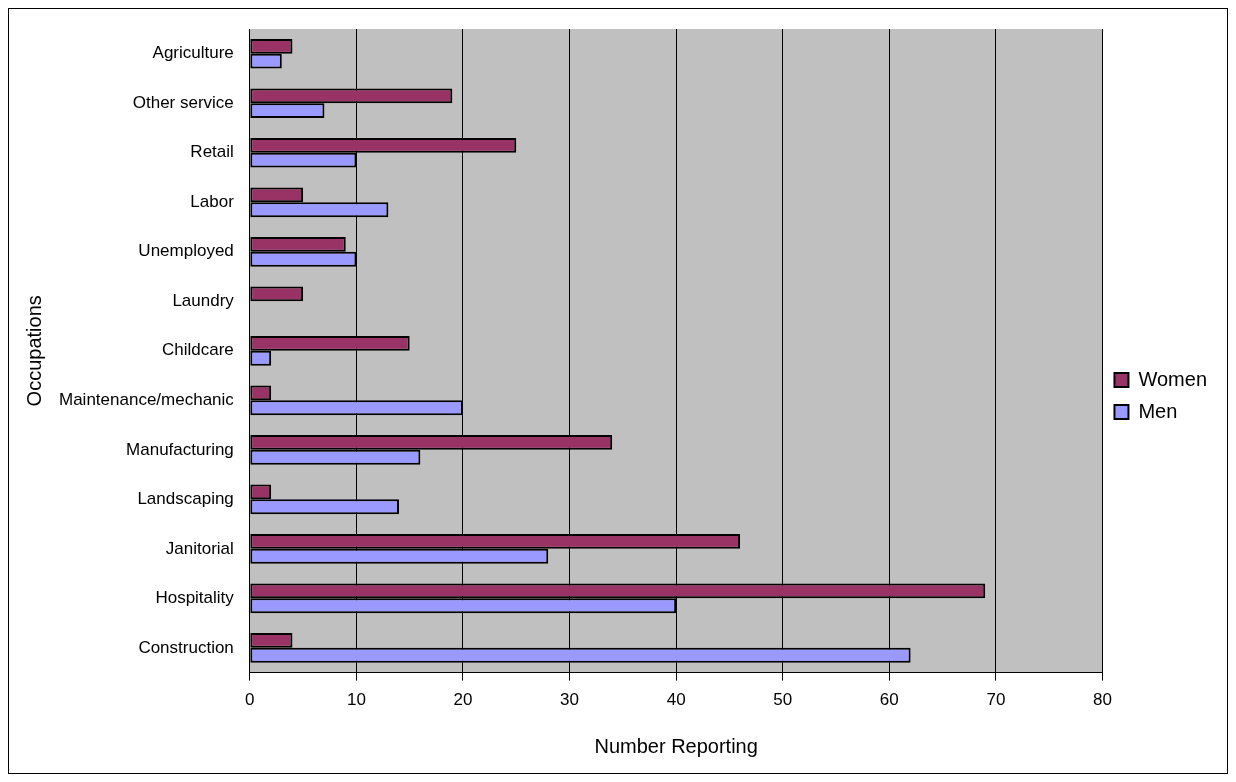  Describe the element at coordinates (250, 700) in the screenshot. I see `x-tick-label: 0` at that location.